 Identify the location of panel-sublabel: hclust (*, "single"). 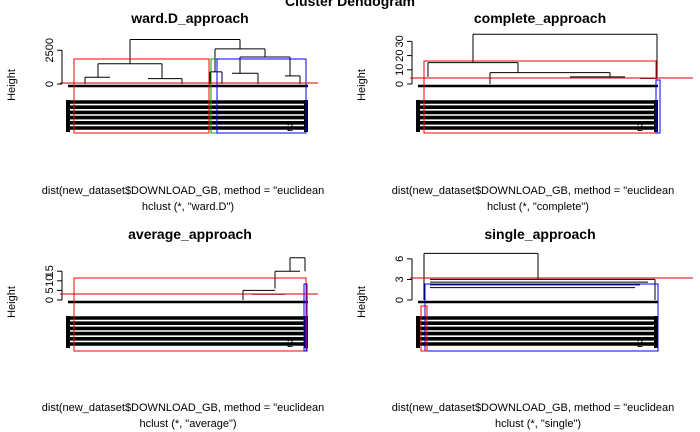
(538, 424).